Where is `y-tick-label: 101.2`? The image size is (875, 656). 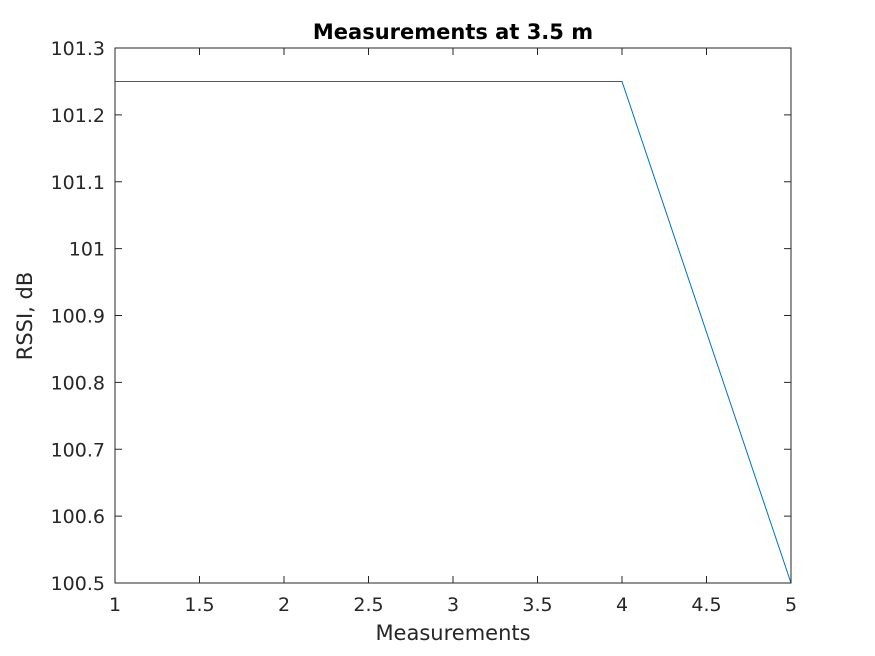 y-tick-label: 101.2 is located at coordinates (78, 116).